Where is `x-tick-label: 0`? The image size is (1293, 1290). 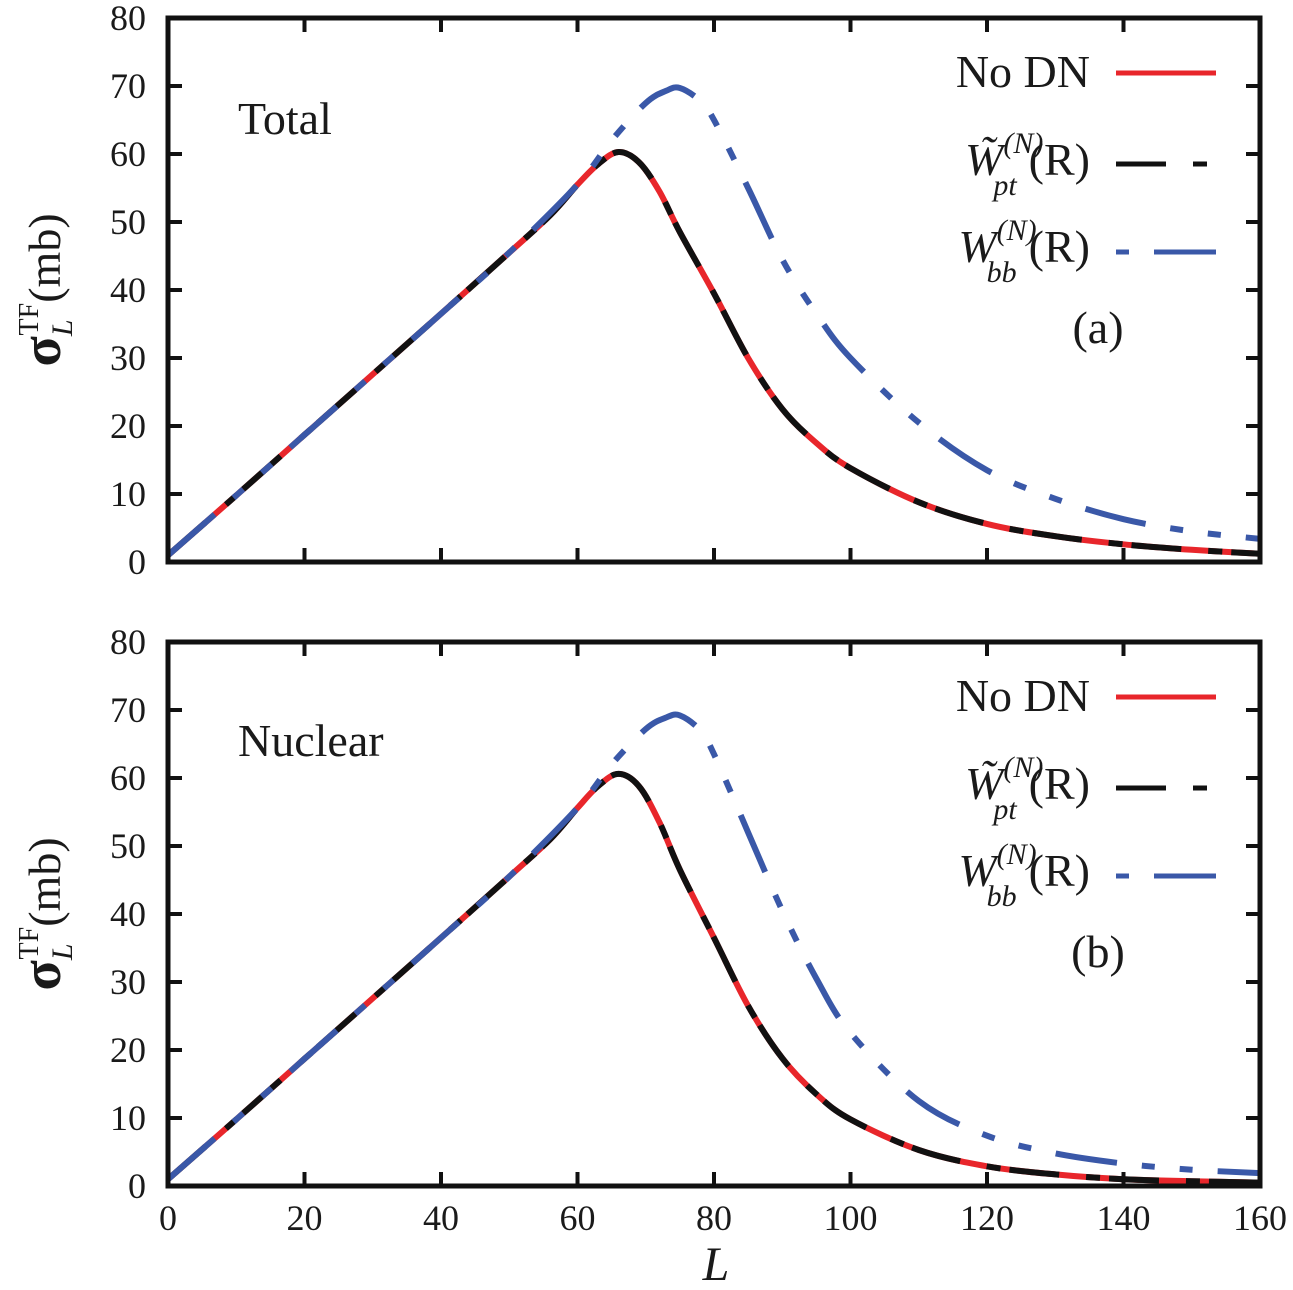
x-tick-label: 0 is located at coordinates (168, 1218).